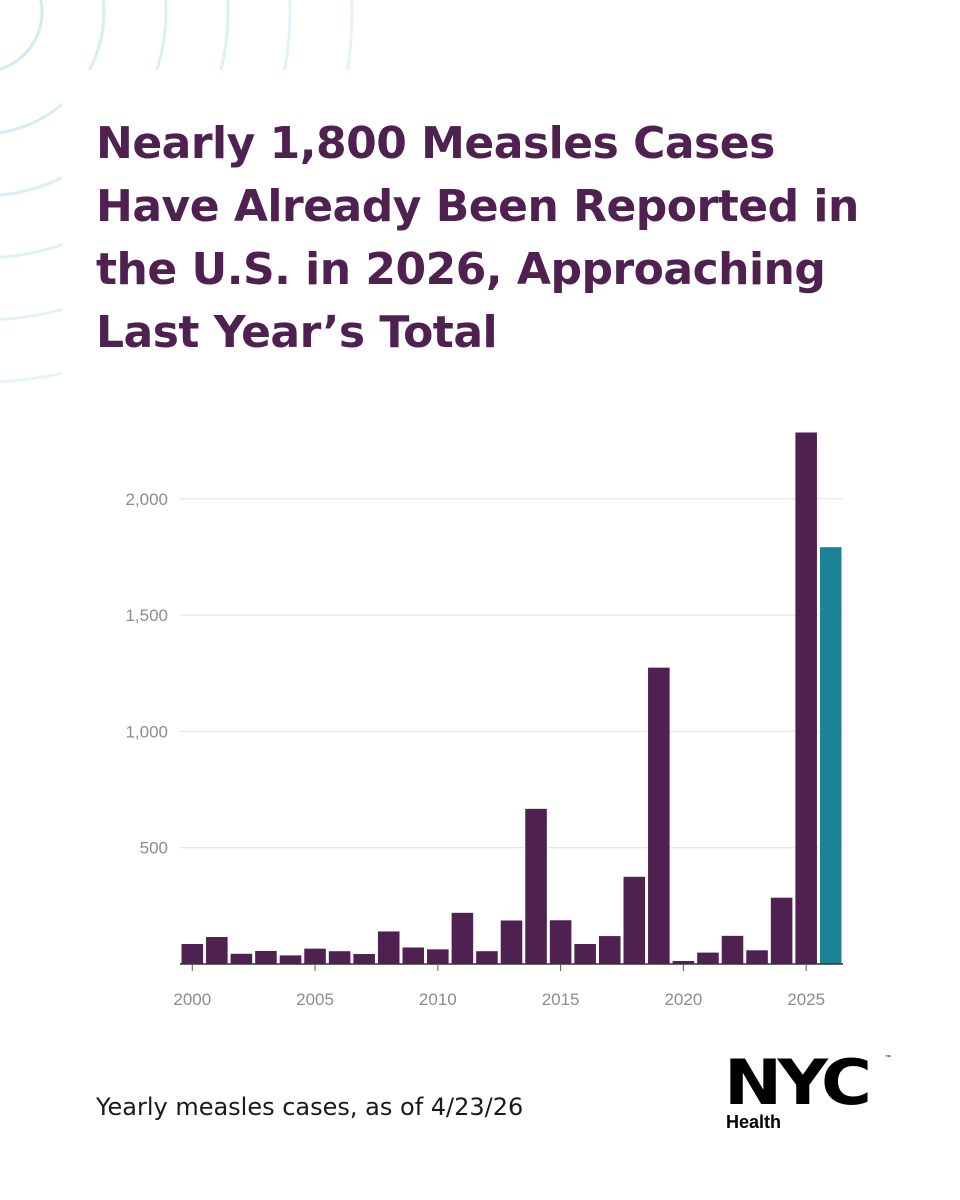  I want to click on bar-2003, so click(266, 957).